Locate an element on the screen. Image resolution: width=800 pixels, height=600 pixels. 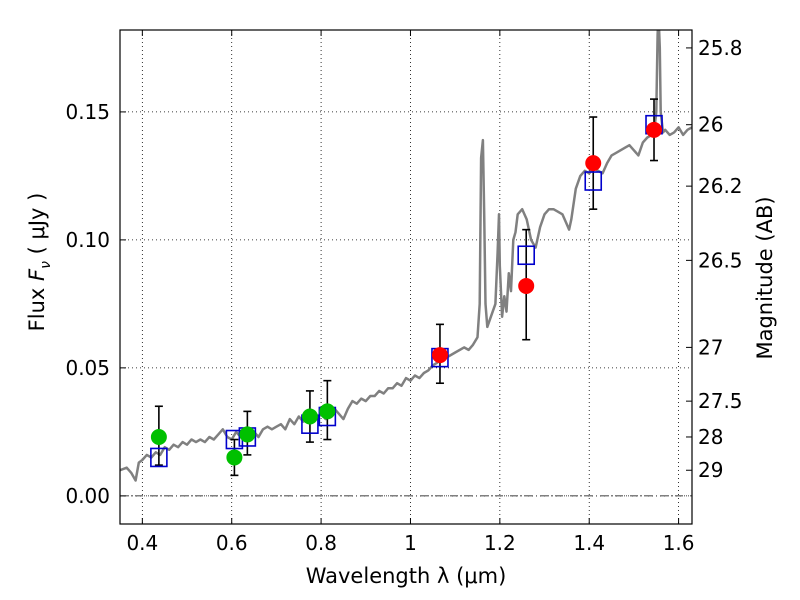
right-tick-label: 29 is located at coordinates (710, 470).